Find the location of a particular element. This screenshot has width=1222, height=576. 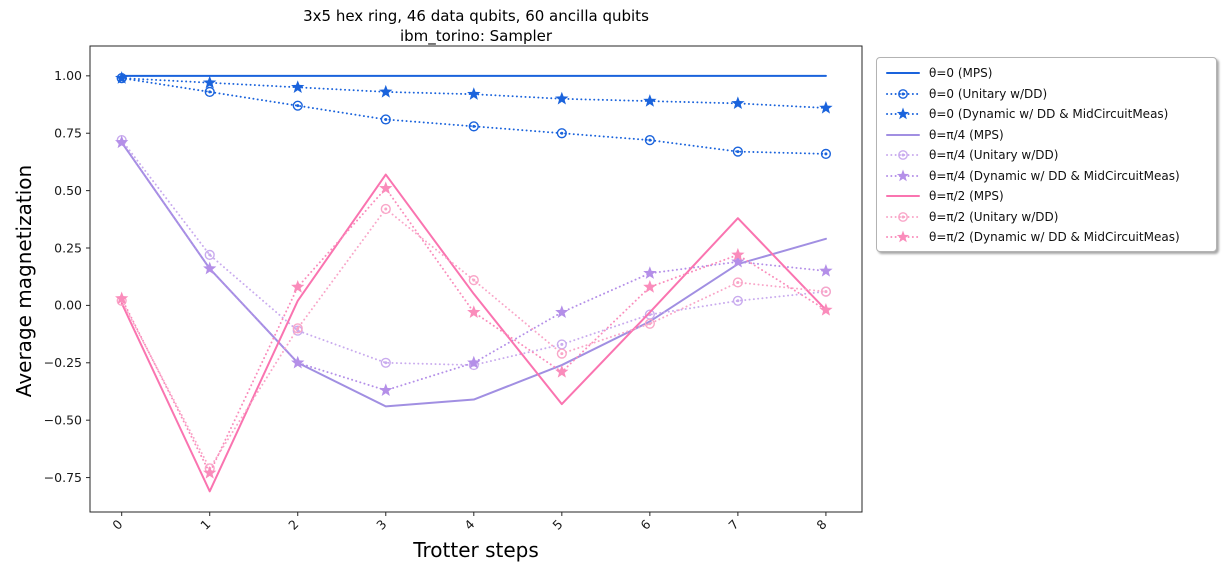

legend-label: θ=π/2 (Unitary w/DD) is located at coordinates (994, 216).